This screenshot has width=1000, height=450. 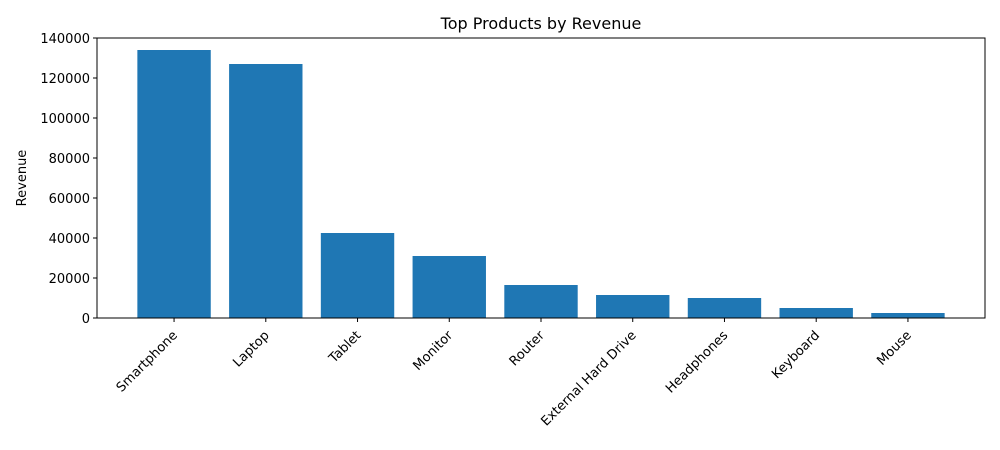 What do you see at coordinates (894, 348) in the screenshot?
I see `x-tick-label: Mouse` at bounding box center [894, 348].